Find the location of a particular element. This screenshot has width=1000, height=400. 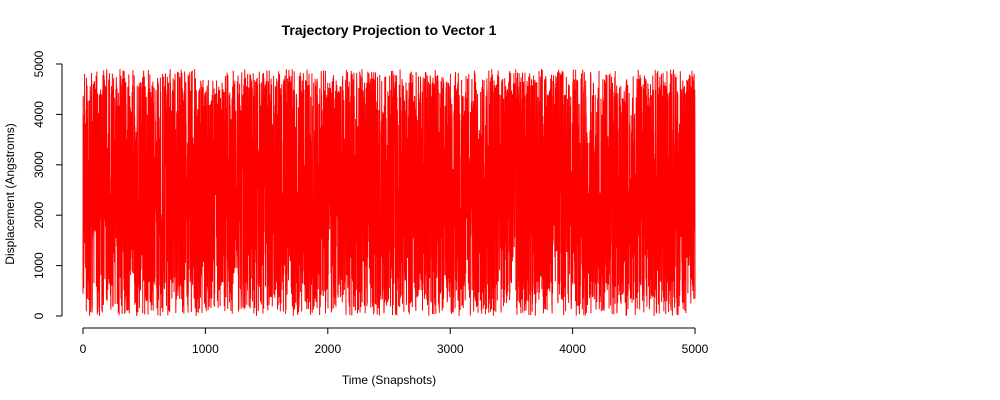

y-tick-label: 5000 is located at coordinates (39, 63).